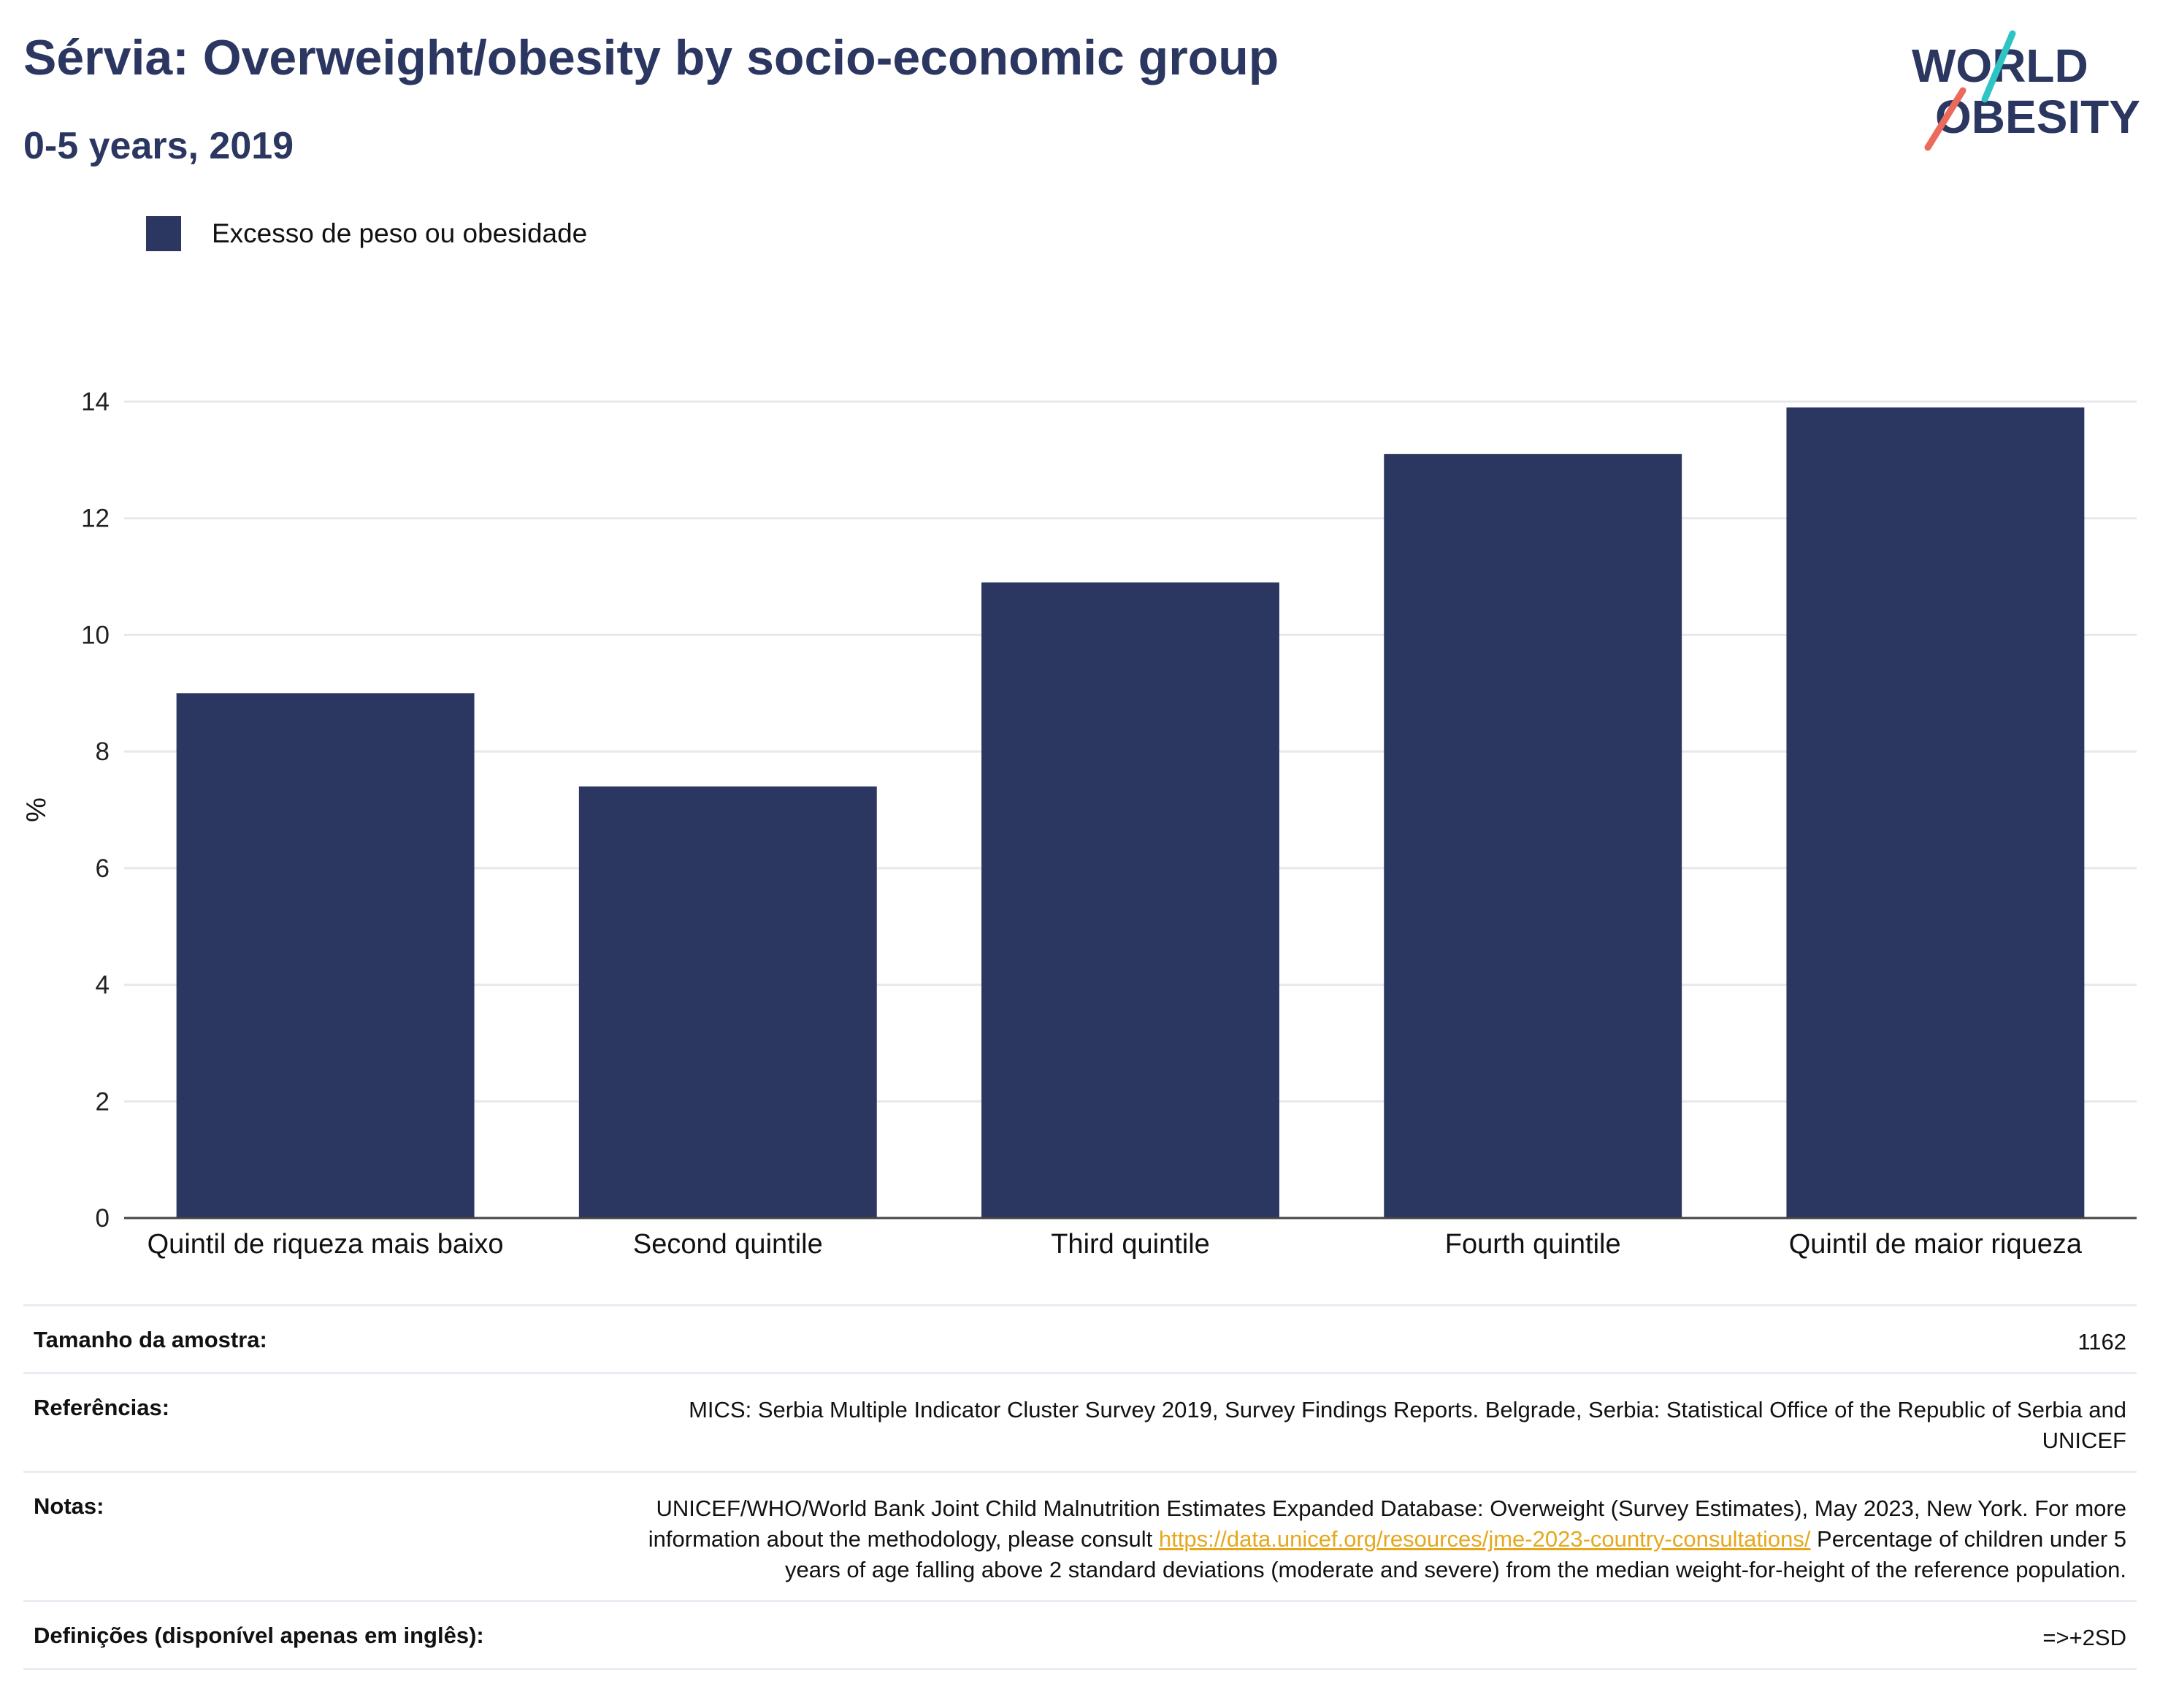  What do you see at coordinates (103, 752) in the screenshot?
I see `y-tick-label: 8` at bounding box center [103, 752].